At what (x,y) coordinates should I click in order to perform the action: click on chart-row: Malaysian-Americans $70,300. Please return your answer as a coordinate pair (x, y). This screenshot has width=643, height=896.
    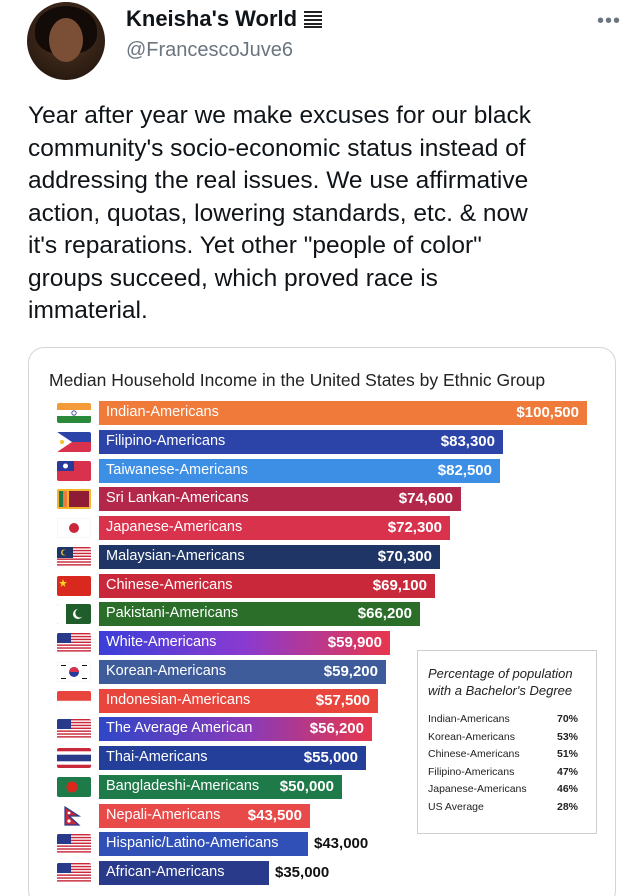
    Looking at the image, I should click on (322, 556).